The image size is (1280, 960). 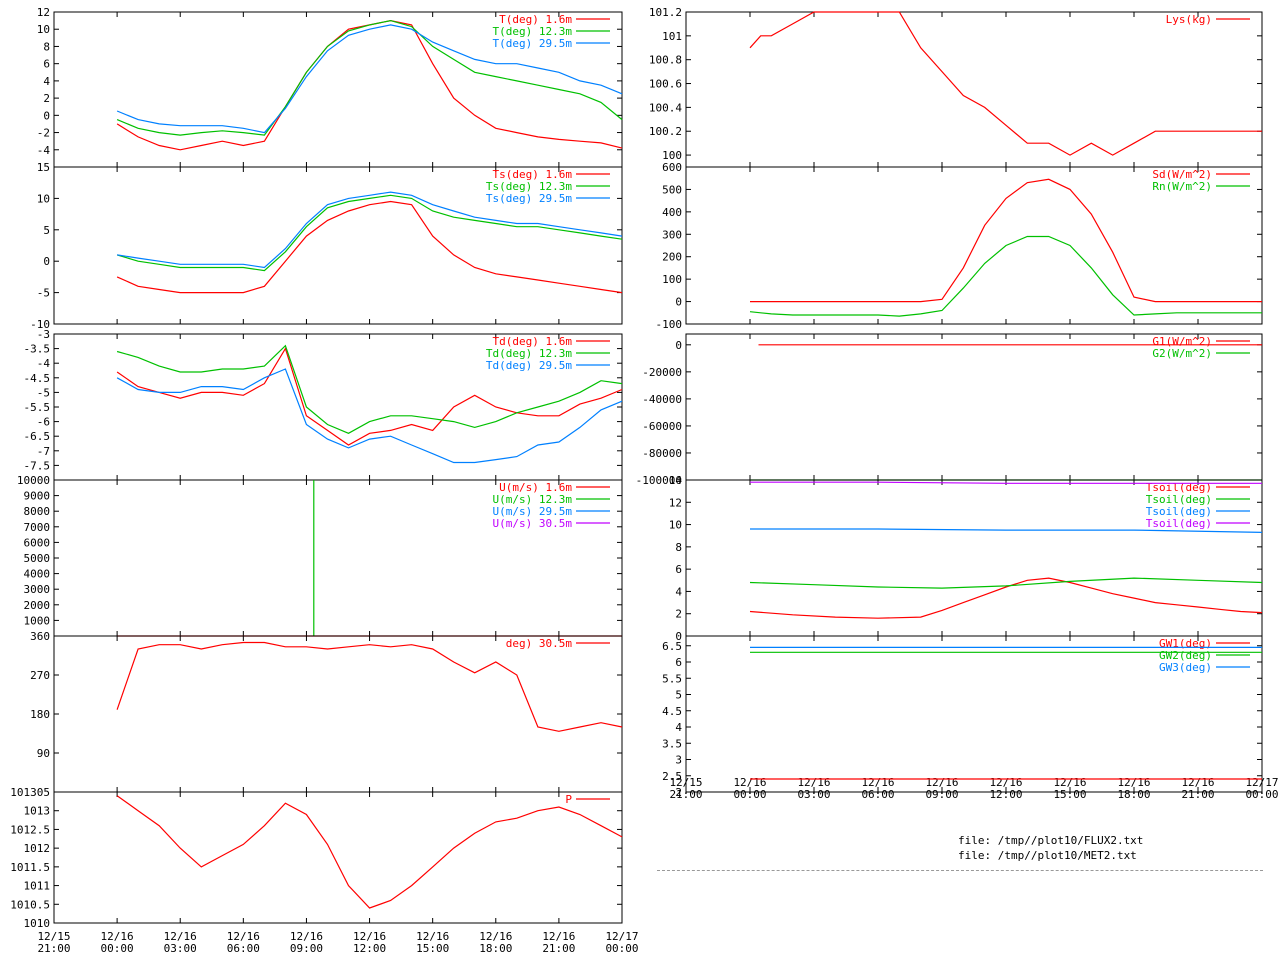 I want to click on y-tick-label: 3.5, so click(x=672, y=743).